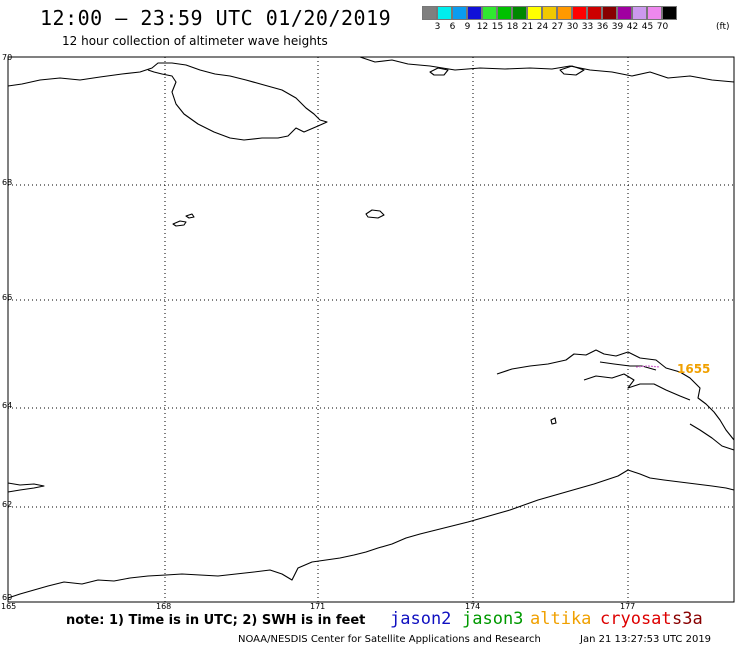 The height and width of the screenshot is (650, 740). What do you see at coordinates (7, 597) in the screenshot?
I see `lat-label: 60` at bounding box center [7, 597].